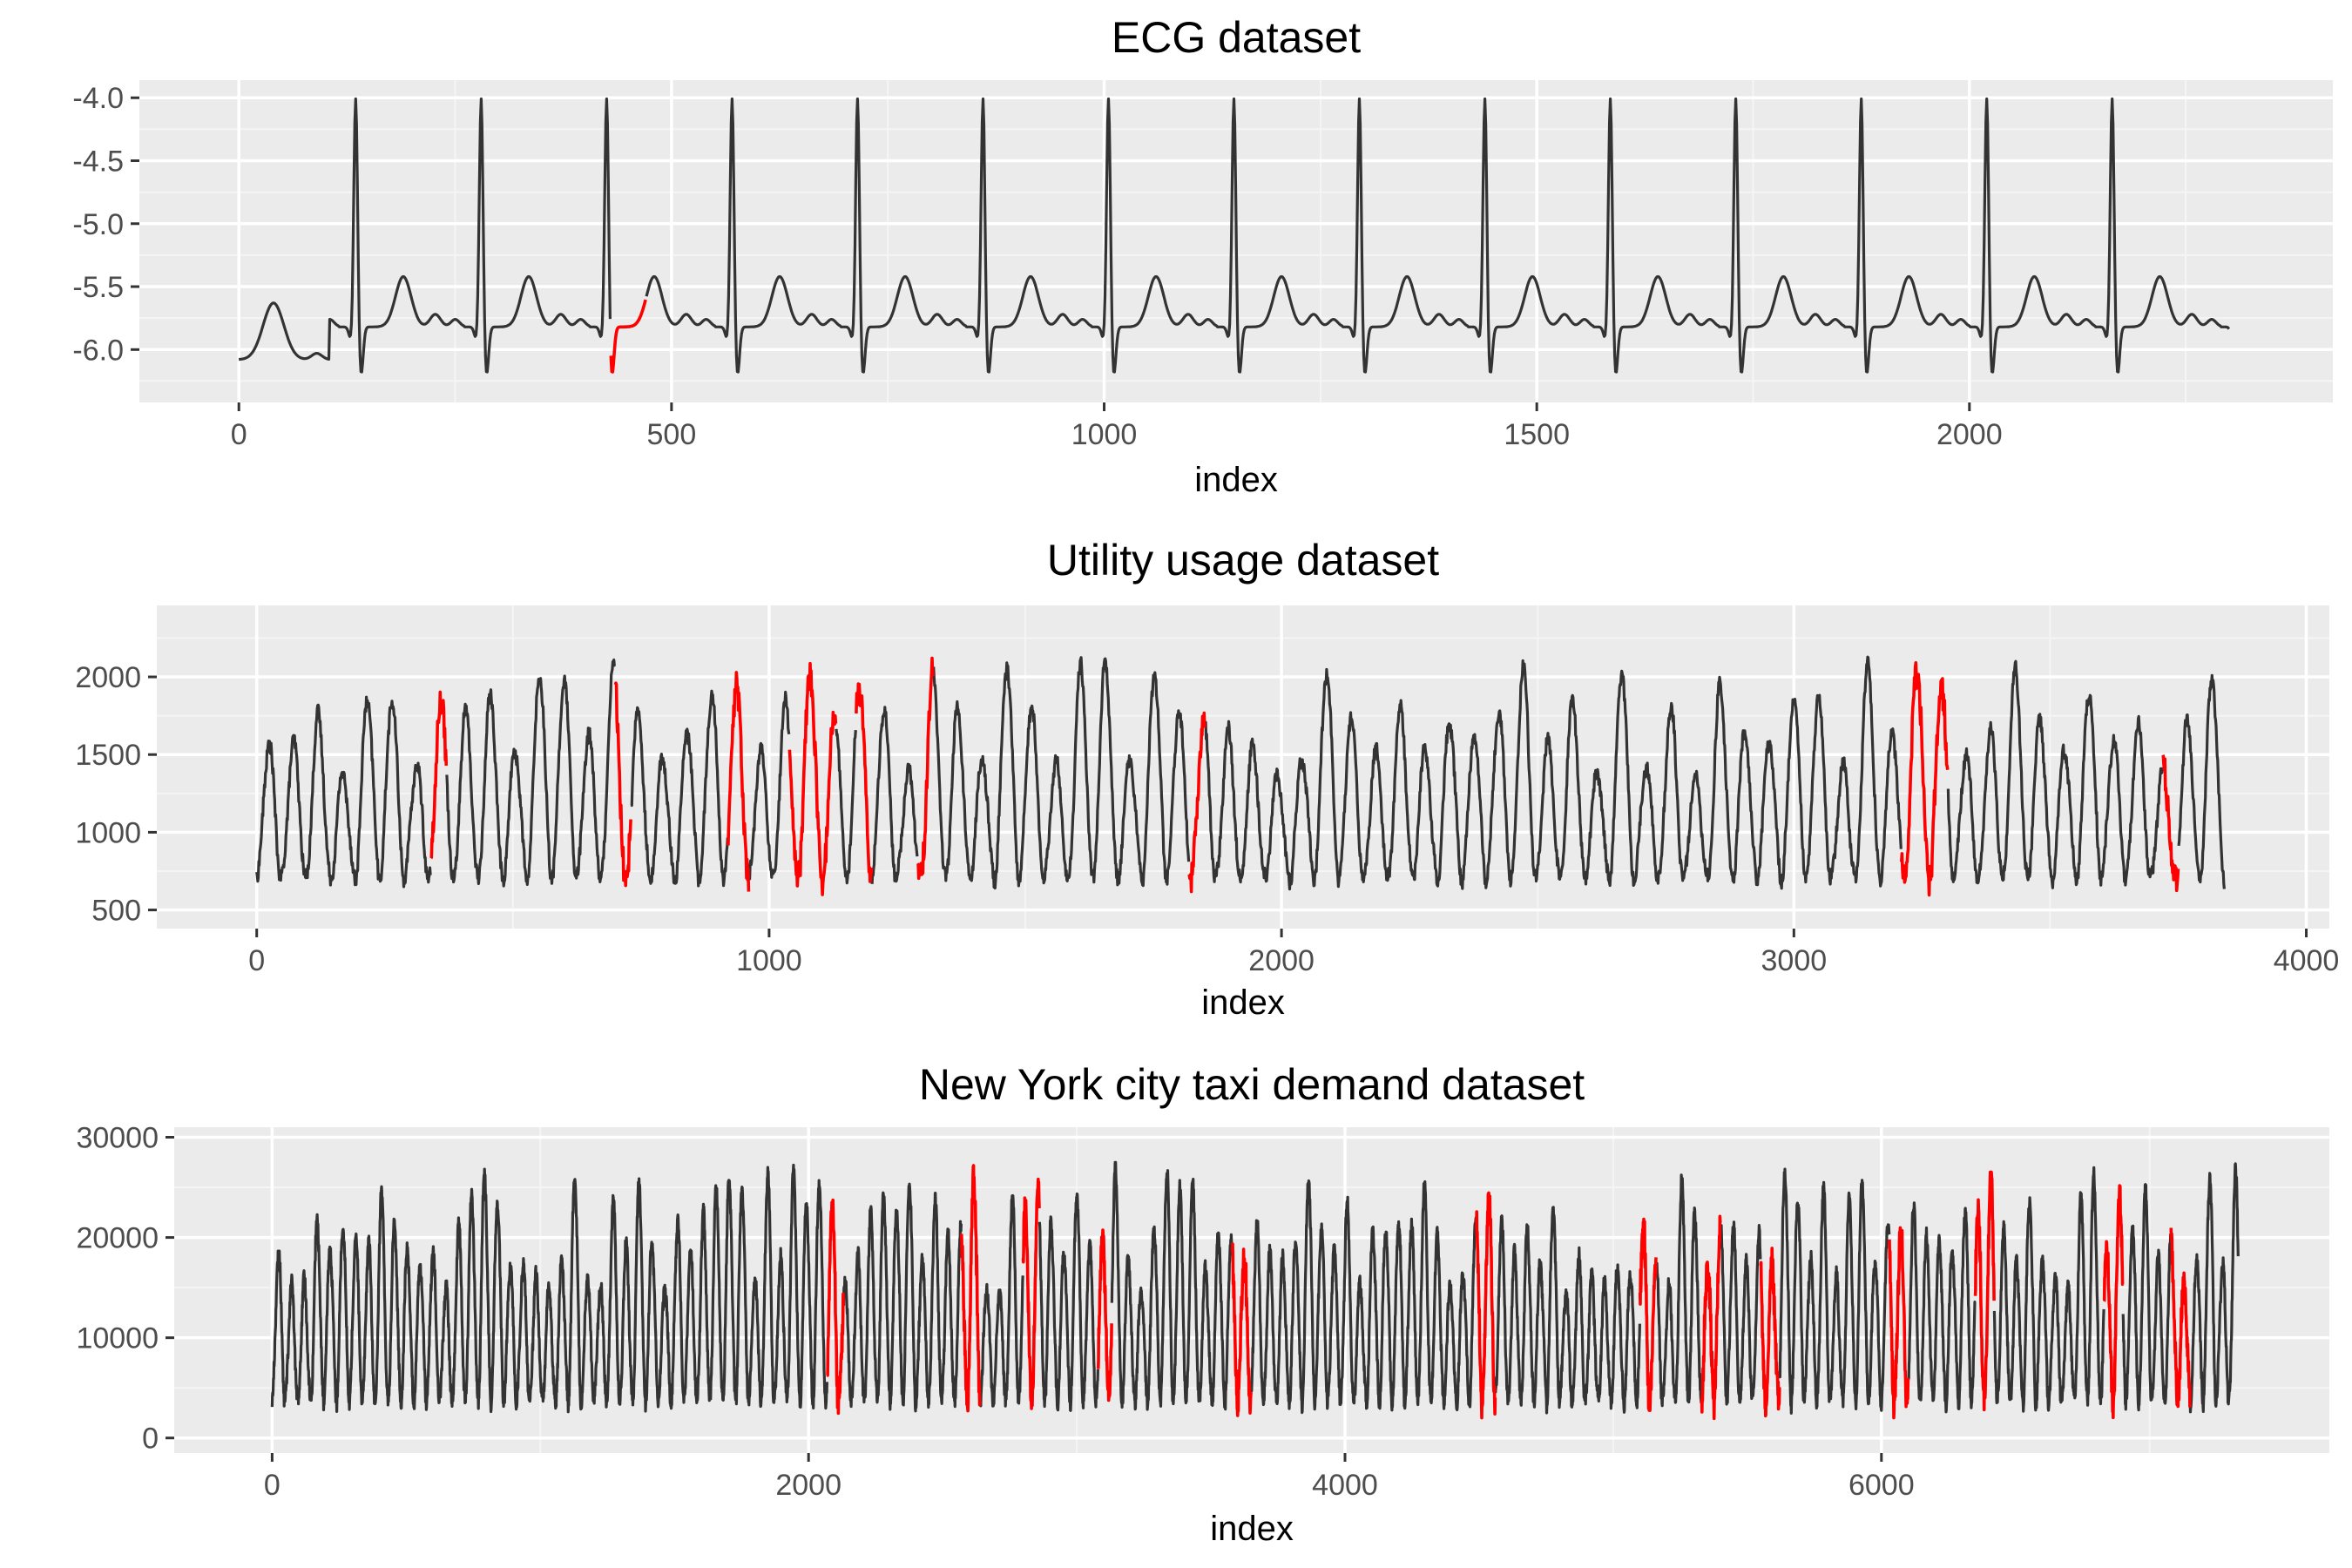 This screenshot has width=2352, height=1568. I want to click on x-tick-label: 6000, so click(1881, 1486).